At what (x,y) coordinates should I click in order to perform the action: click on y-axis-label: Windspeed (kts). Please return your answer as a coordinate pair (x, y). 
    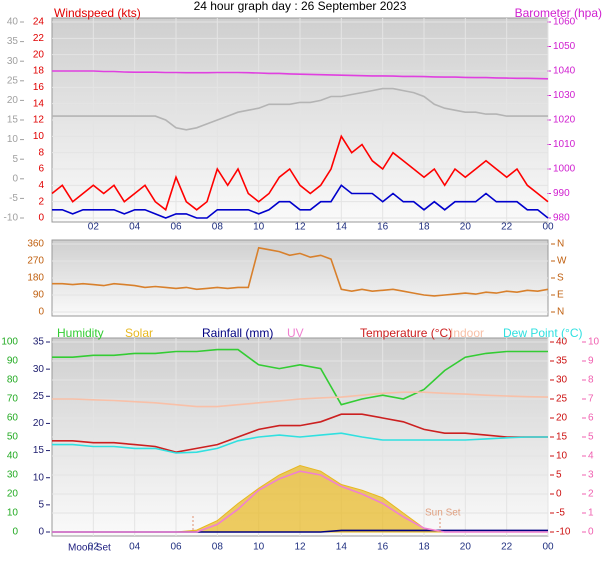
    Looking at the image, I should click on (97, 13).